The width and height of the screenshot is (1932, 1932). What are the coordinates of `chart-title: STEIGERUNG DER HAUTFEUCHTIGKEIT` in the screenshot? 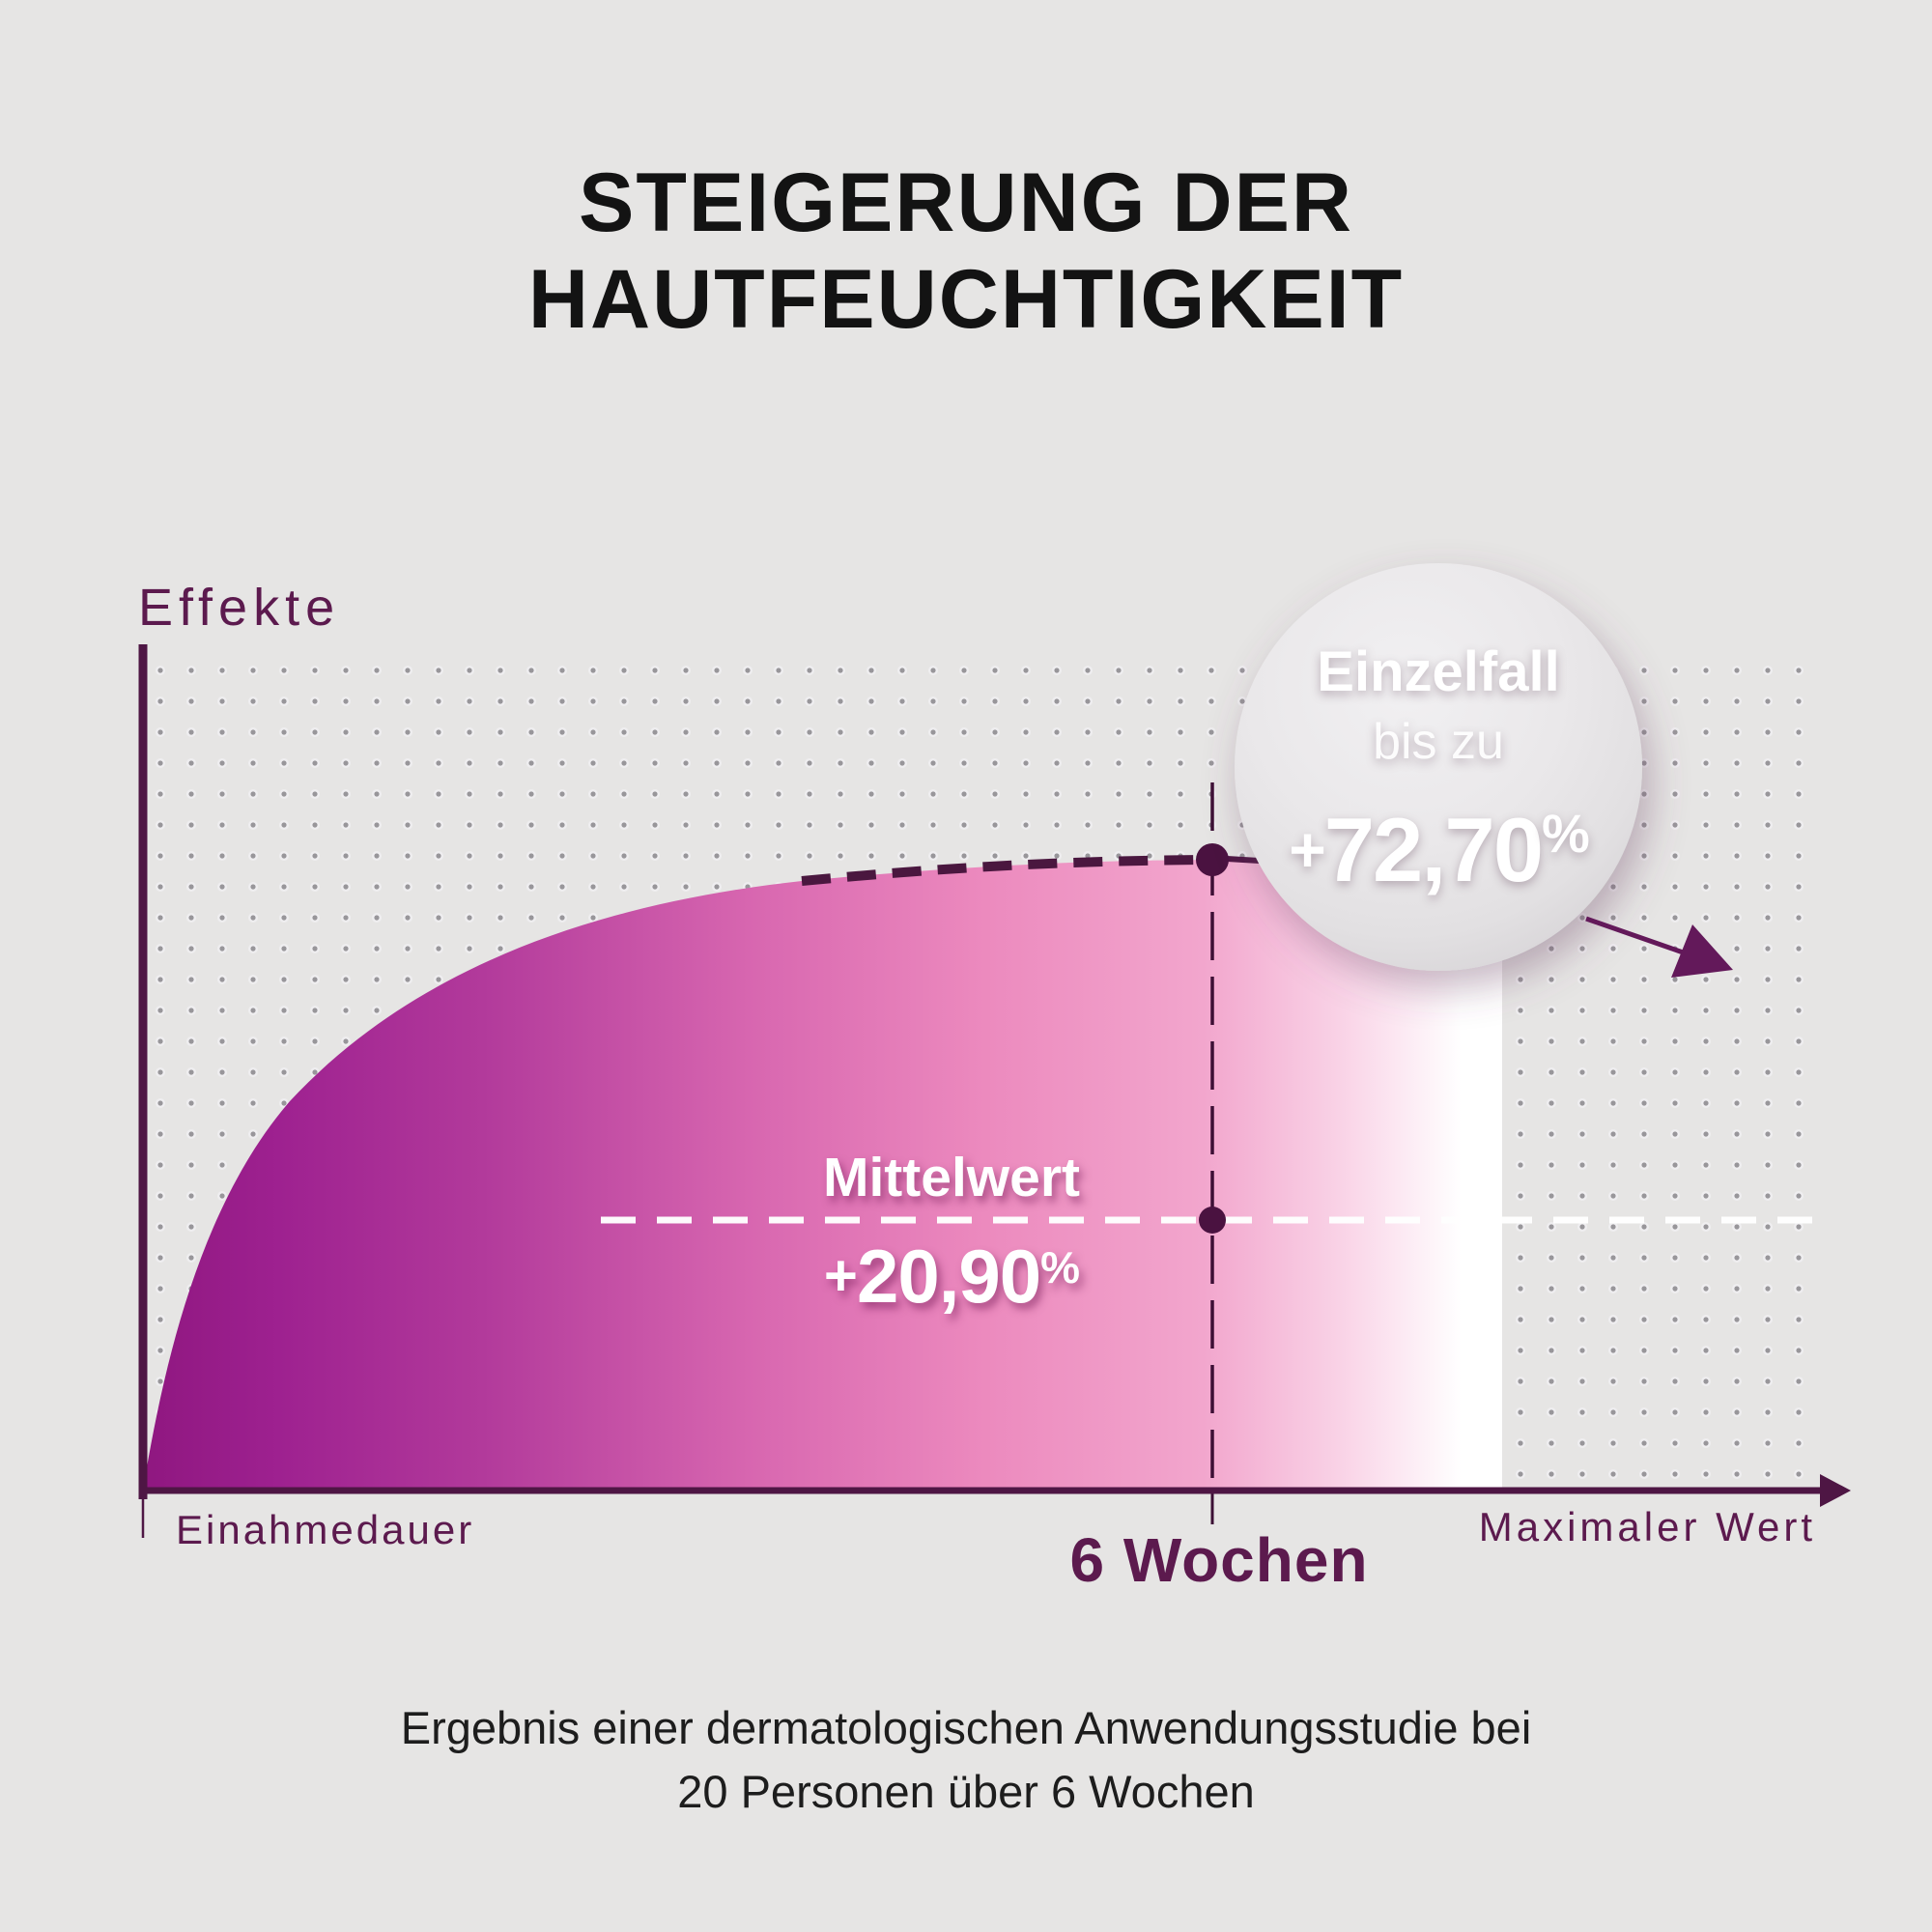 It's located at (966, 252).